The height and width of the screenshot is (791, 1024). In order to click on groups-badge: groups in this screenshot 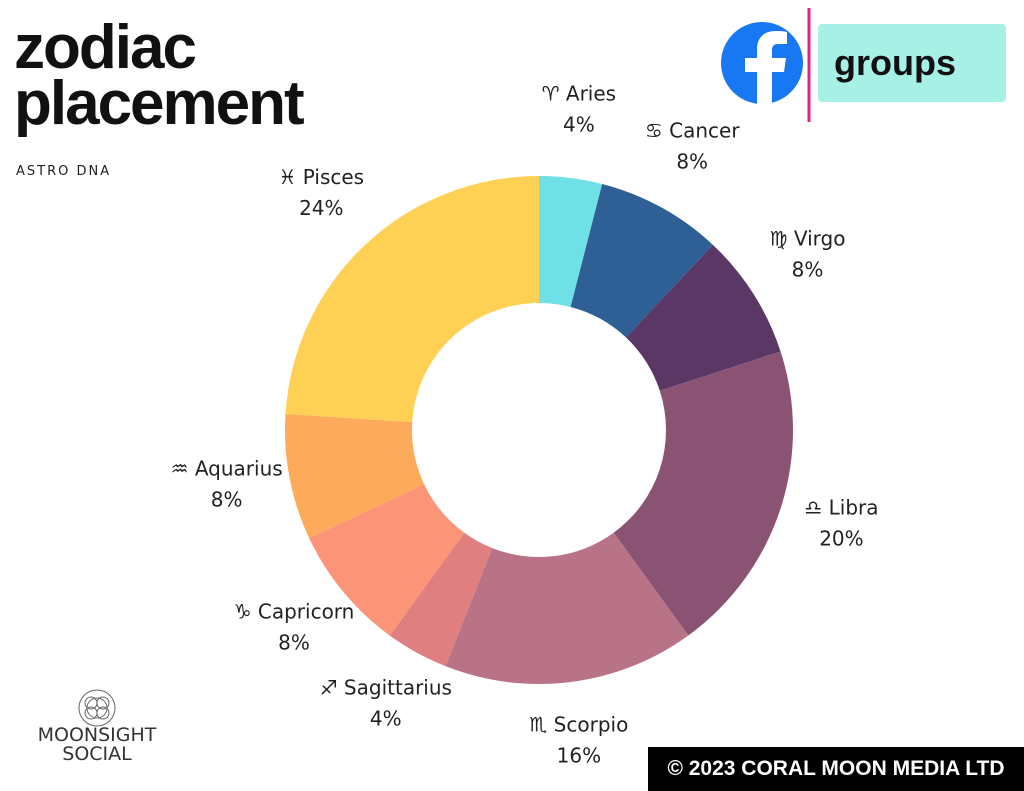, I will do `click(912, 63)`.